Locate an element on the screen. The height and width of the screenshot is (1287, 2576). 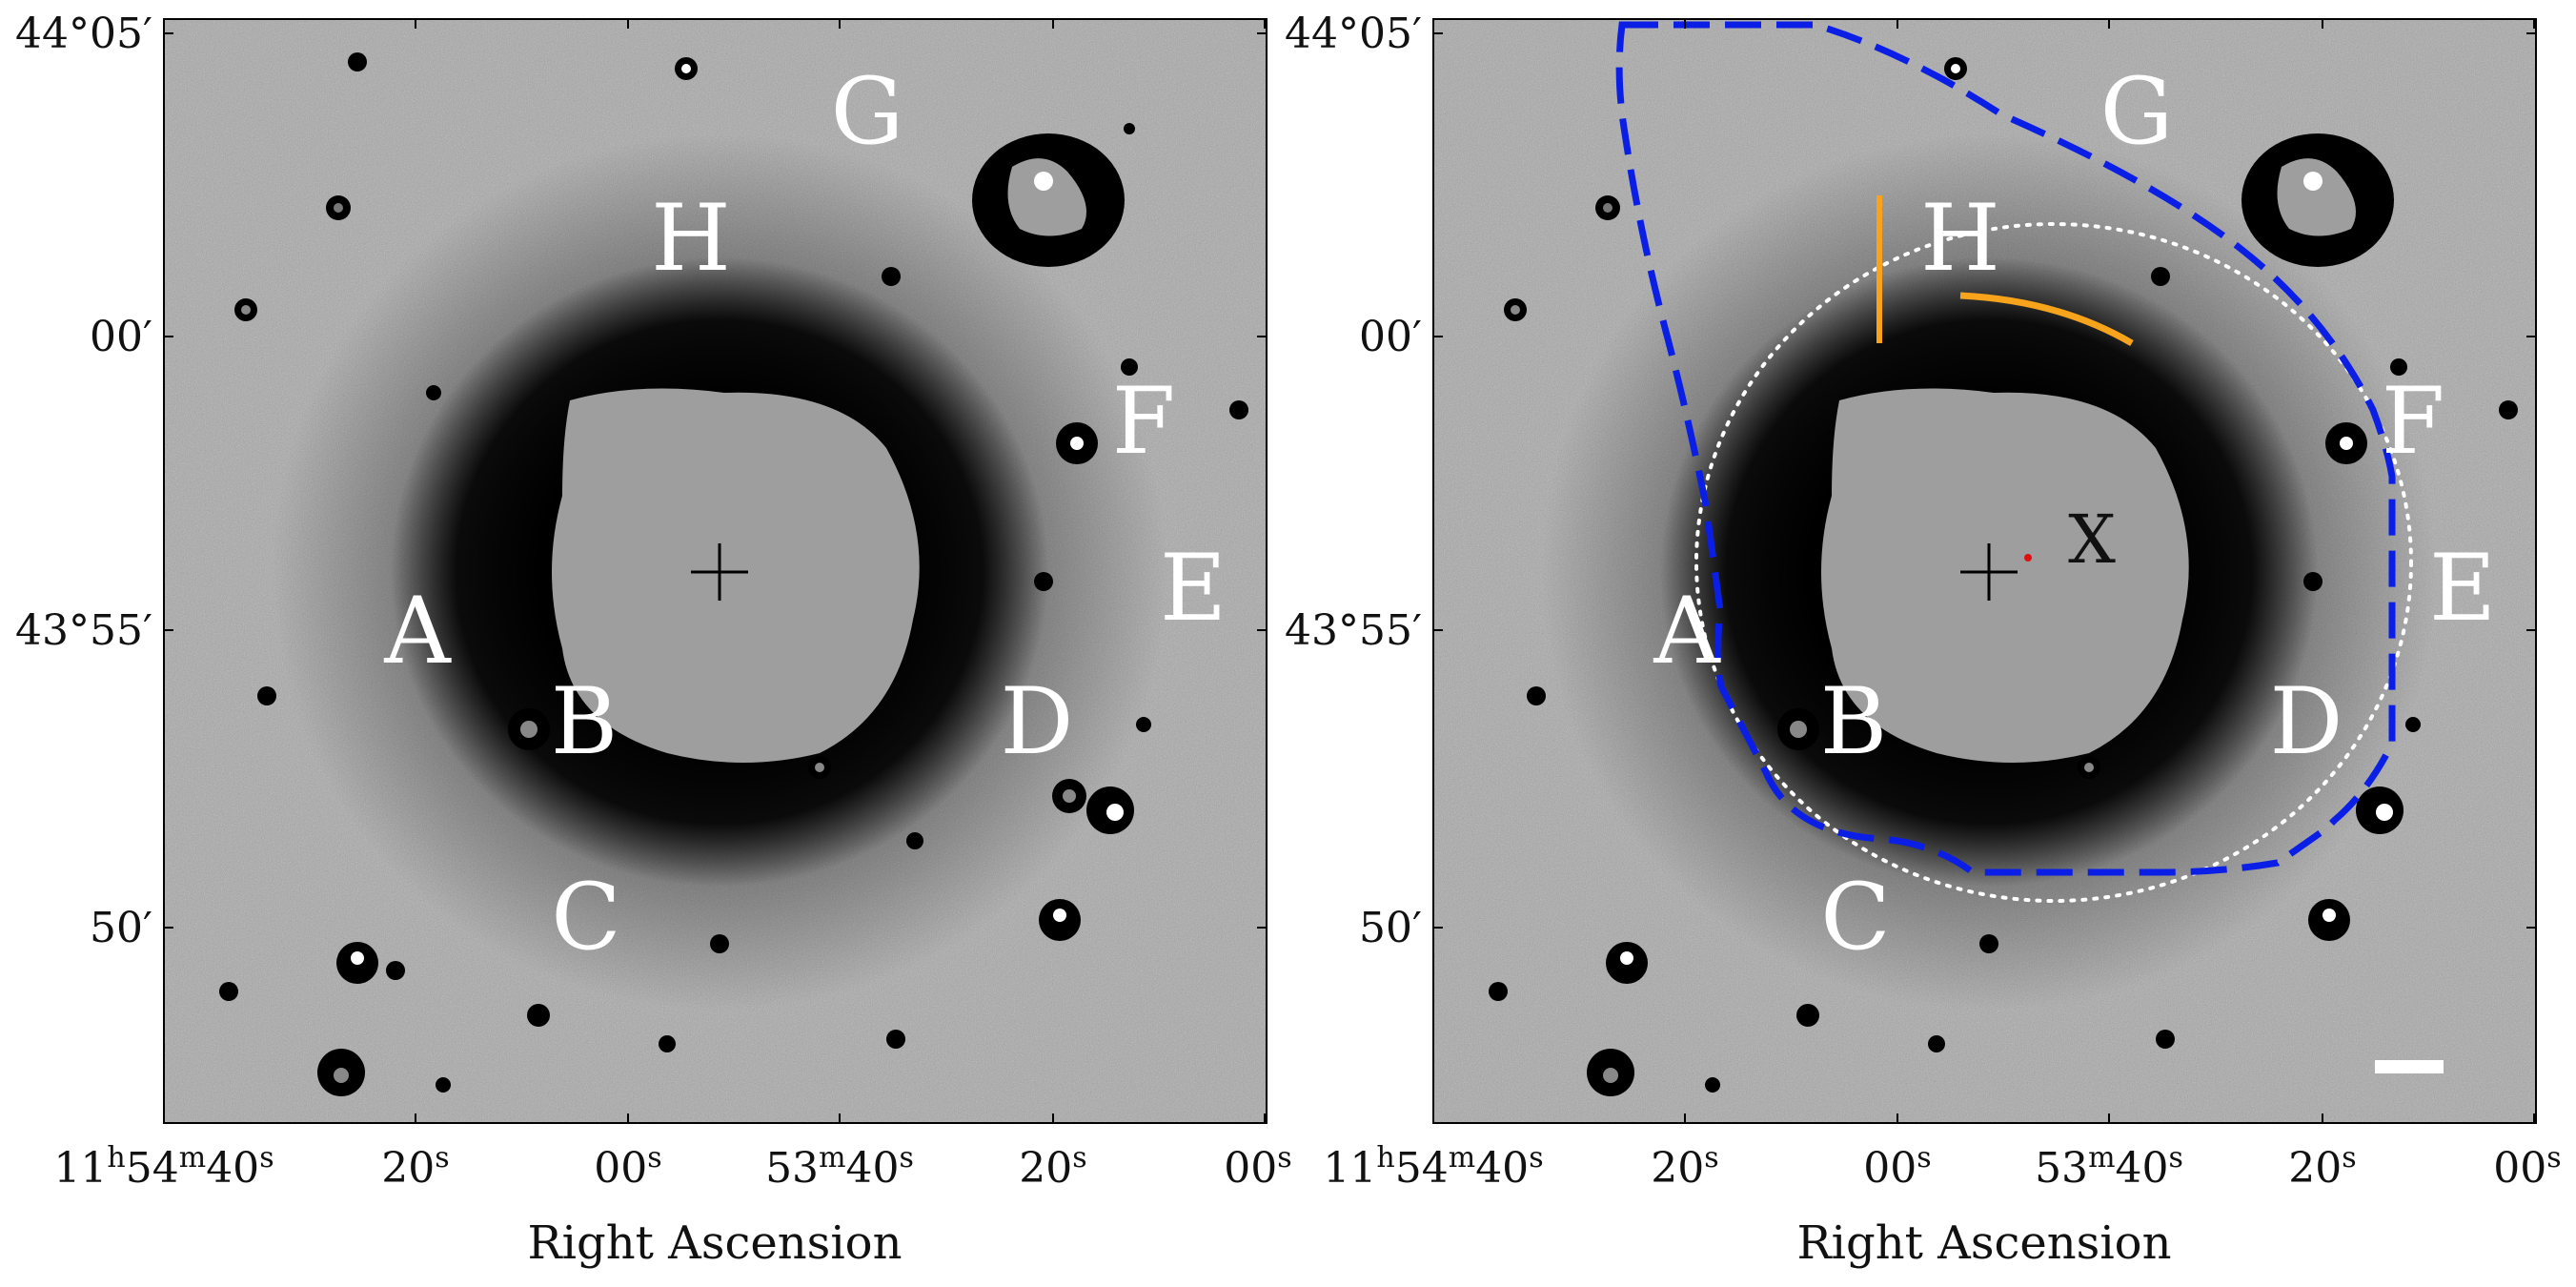
dotted-circle is located at coordinates (2053, 562).